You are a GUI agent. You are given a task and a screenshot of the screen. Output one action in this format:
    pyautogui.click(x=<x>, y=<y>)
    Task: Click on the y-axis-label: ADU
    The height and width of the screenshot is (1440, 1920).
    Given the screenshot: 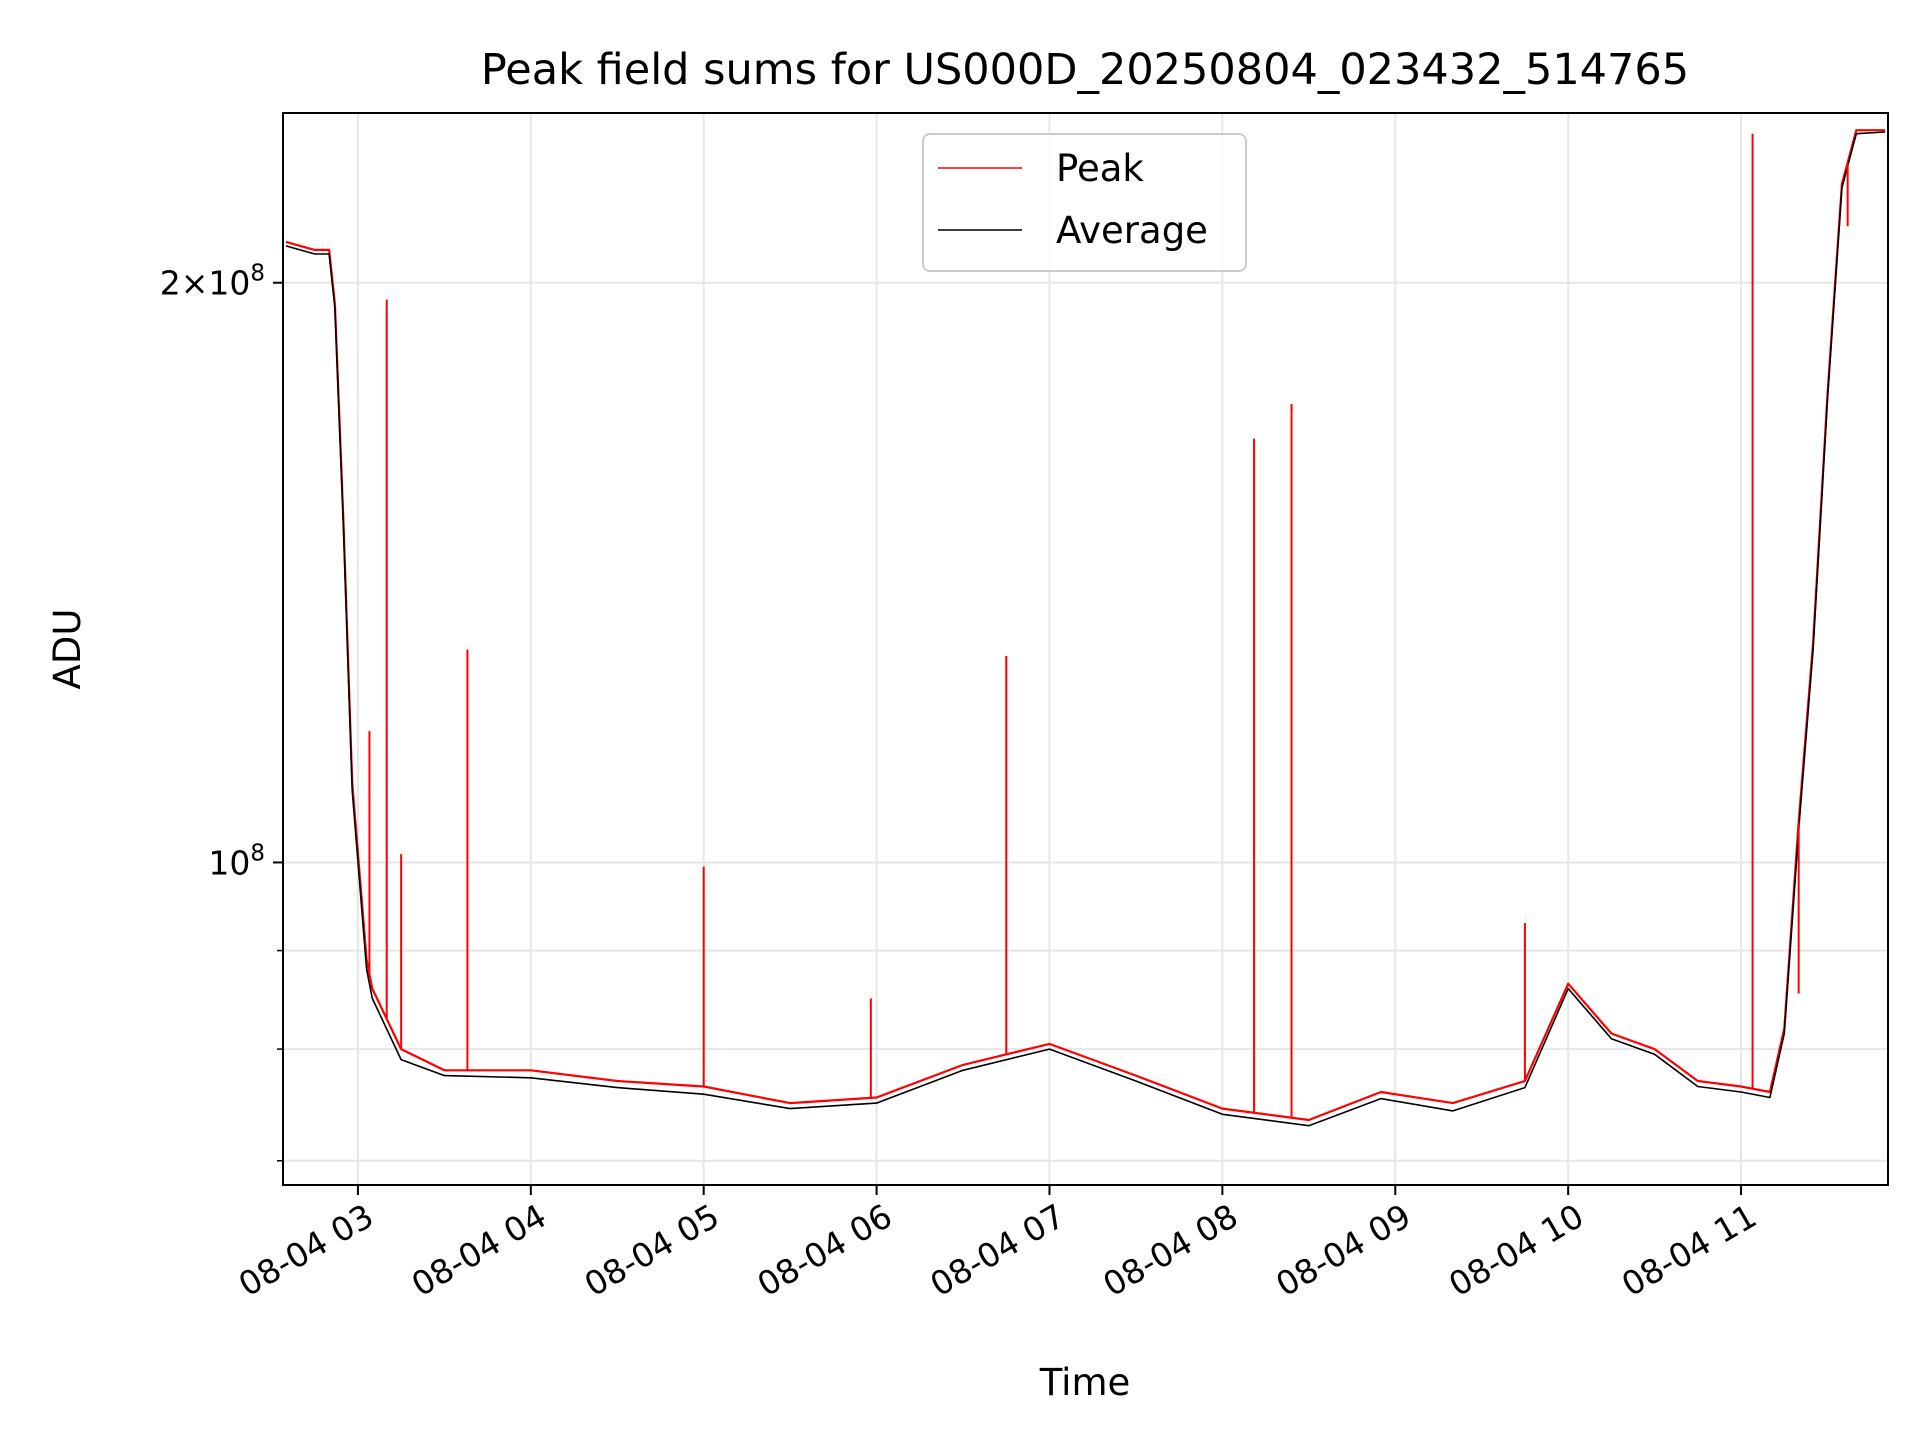 What is the action you would take?
    pyautogui.click(x=67, y=649)
    